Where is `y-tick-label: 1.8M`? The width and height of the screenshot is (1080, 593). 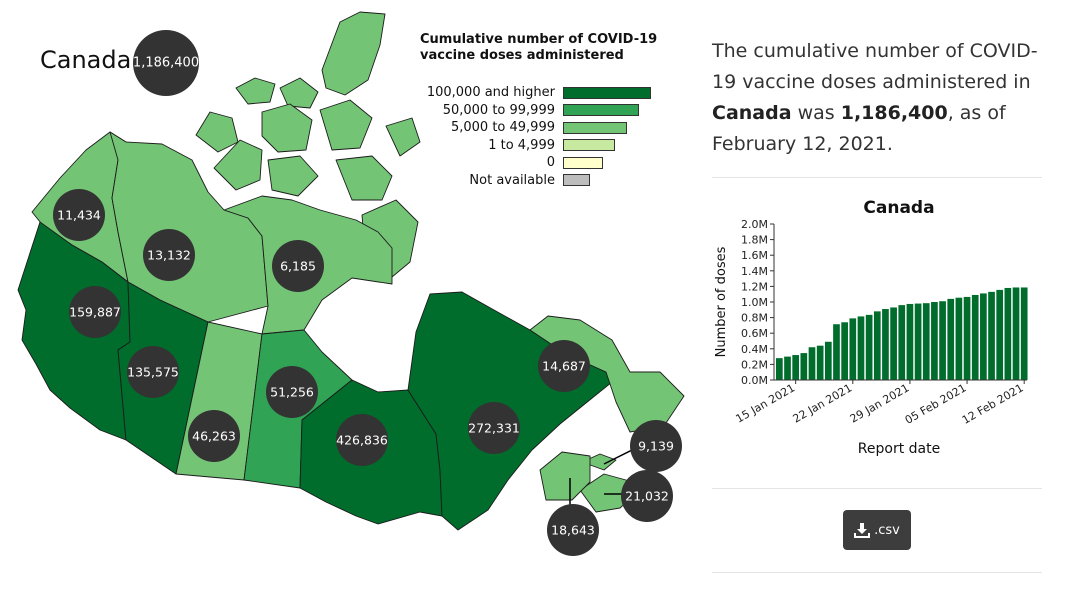 y-tick-label: 1.8M is located at coordinates (754, 240).